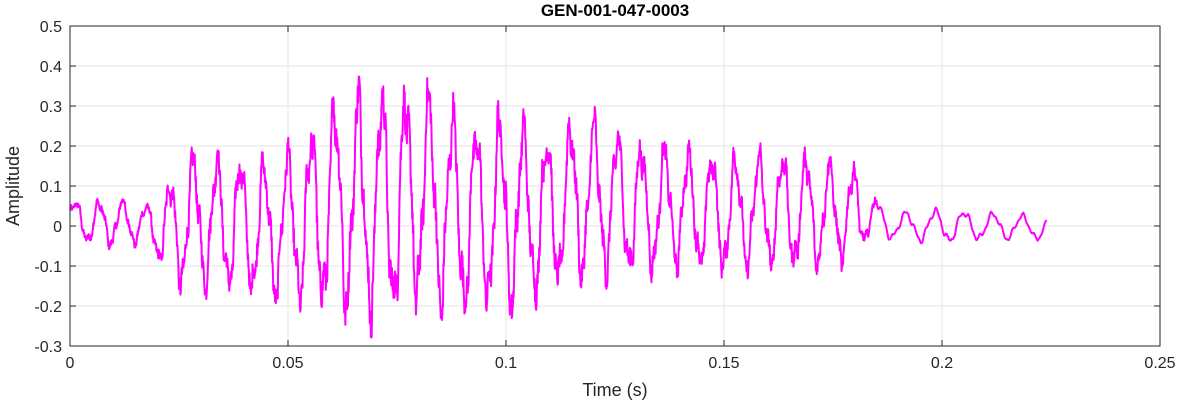  I want to click on y-tick-label: 0.5, so click(51, 27).